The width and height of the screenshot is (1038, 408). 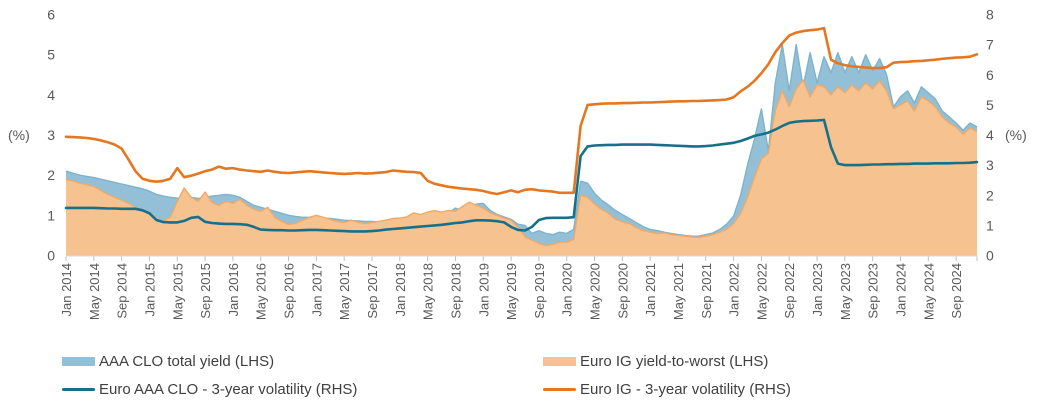 What do you see at coordinates (149, 290) in the screenshot?
I see `x-axis-label: Jan 2015` at bounding box center [149, 290].